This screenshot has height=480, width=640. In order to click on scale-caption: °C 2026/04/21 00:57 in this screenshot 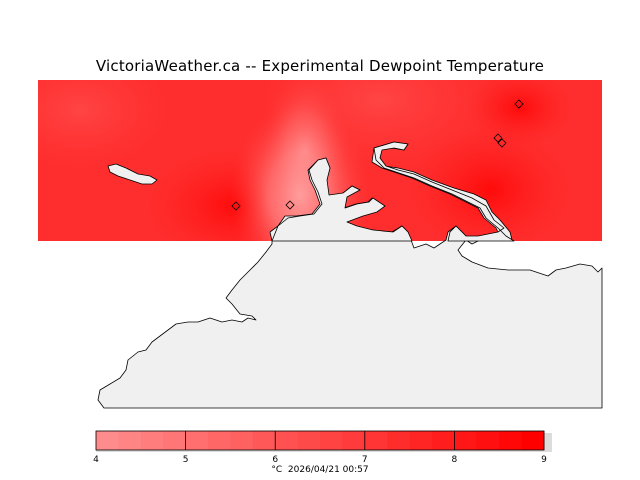, I will do `click(320, 470)`.